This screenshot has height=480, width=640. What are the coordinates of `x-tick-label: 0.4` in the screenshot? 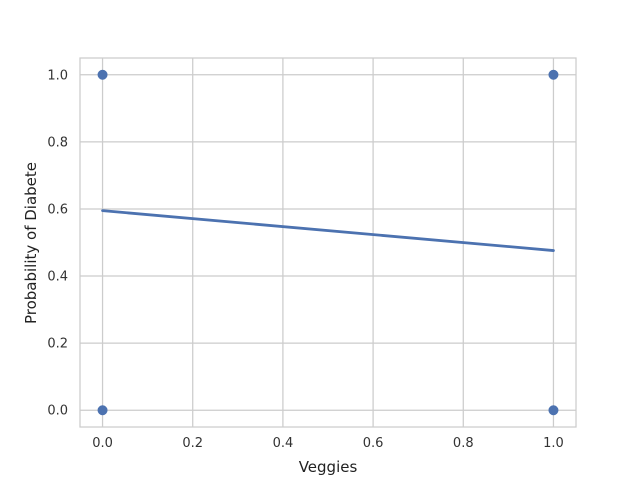 It's located at (283, 443).